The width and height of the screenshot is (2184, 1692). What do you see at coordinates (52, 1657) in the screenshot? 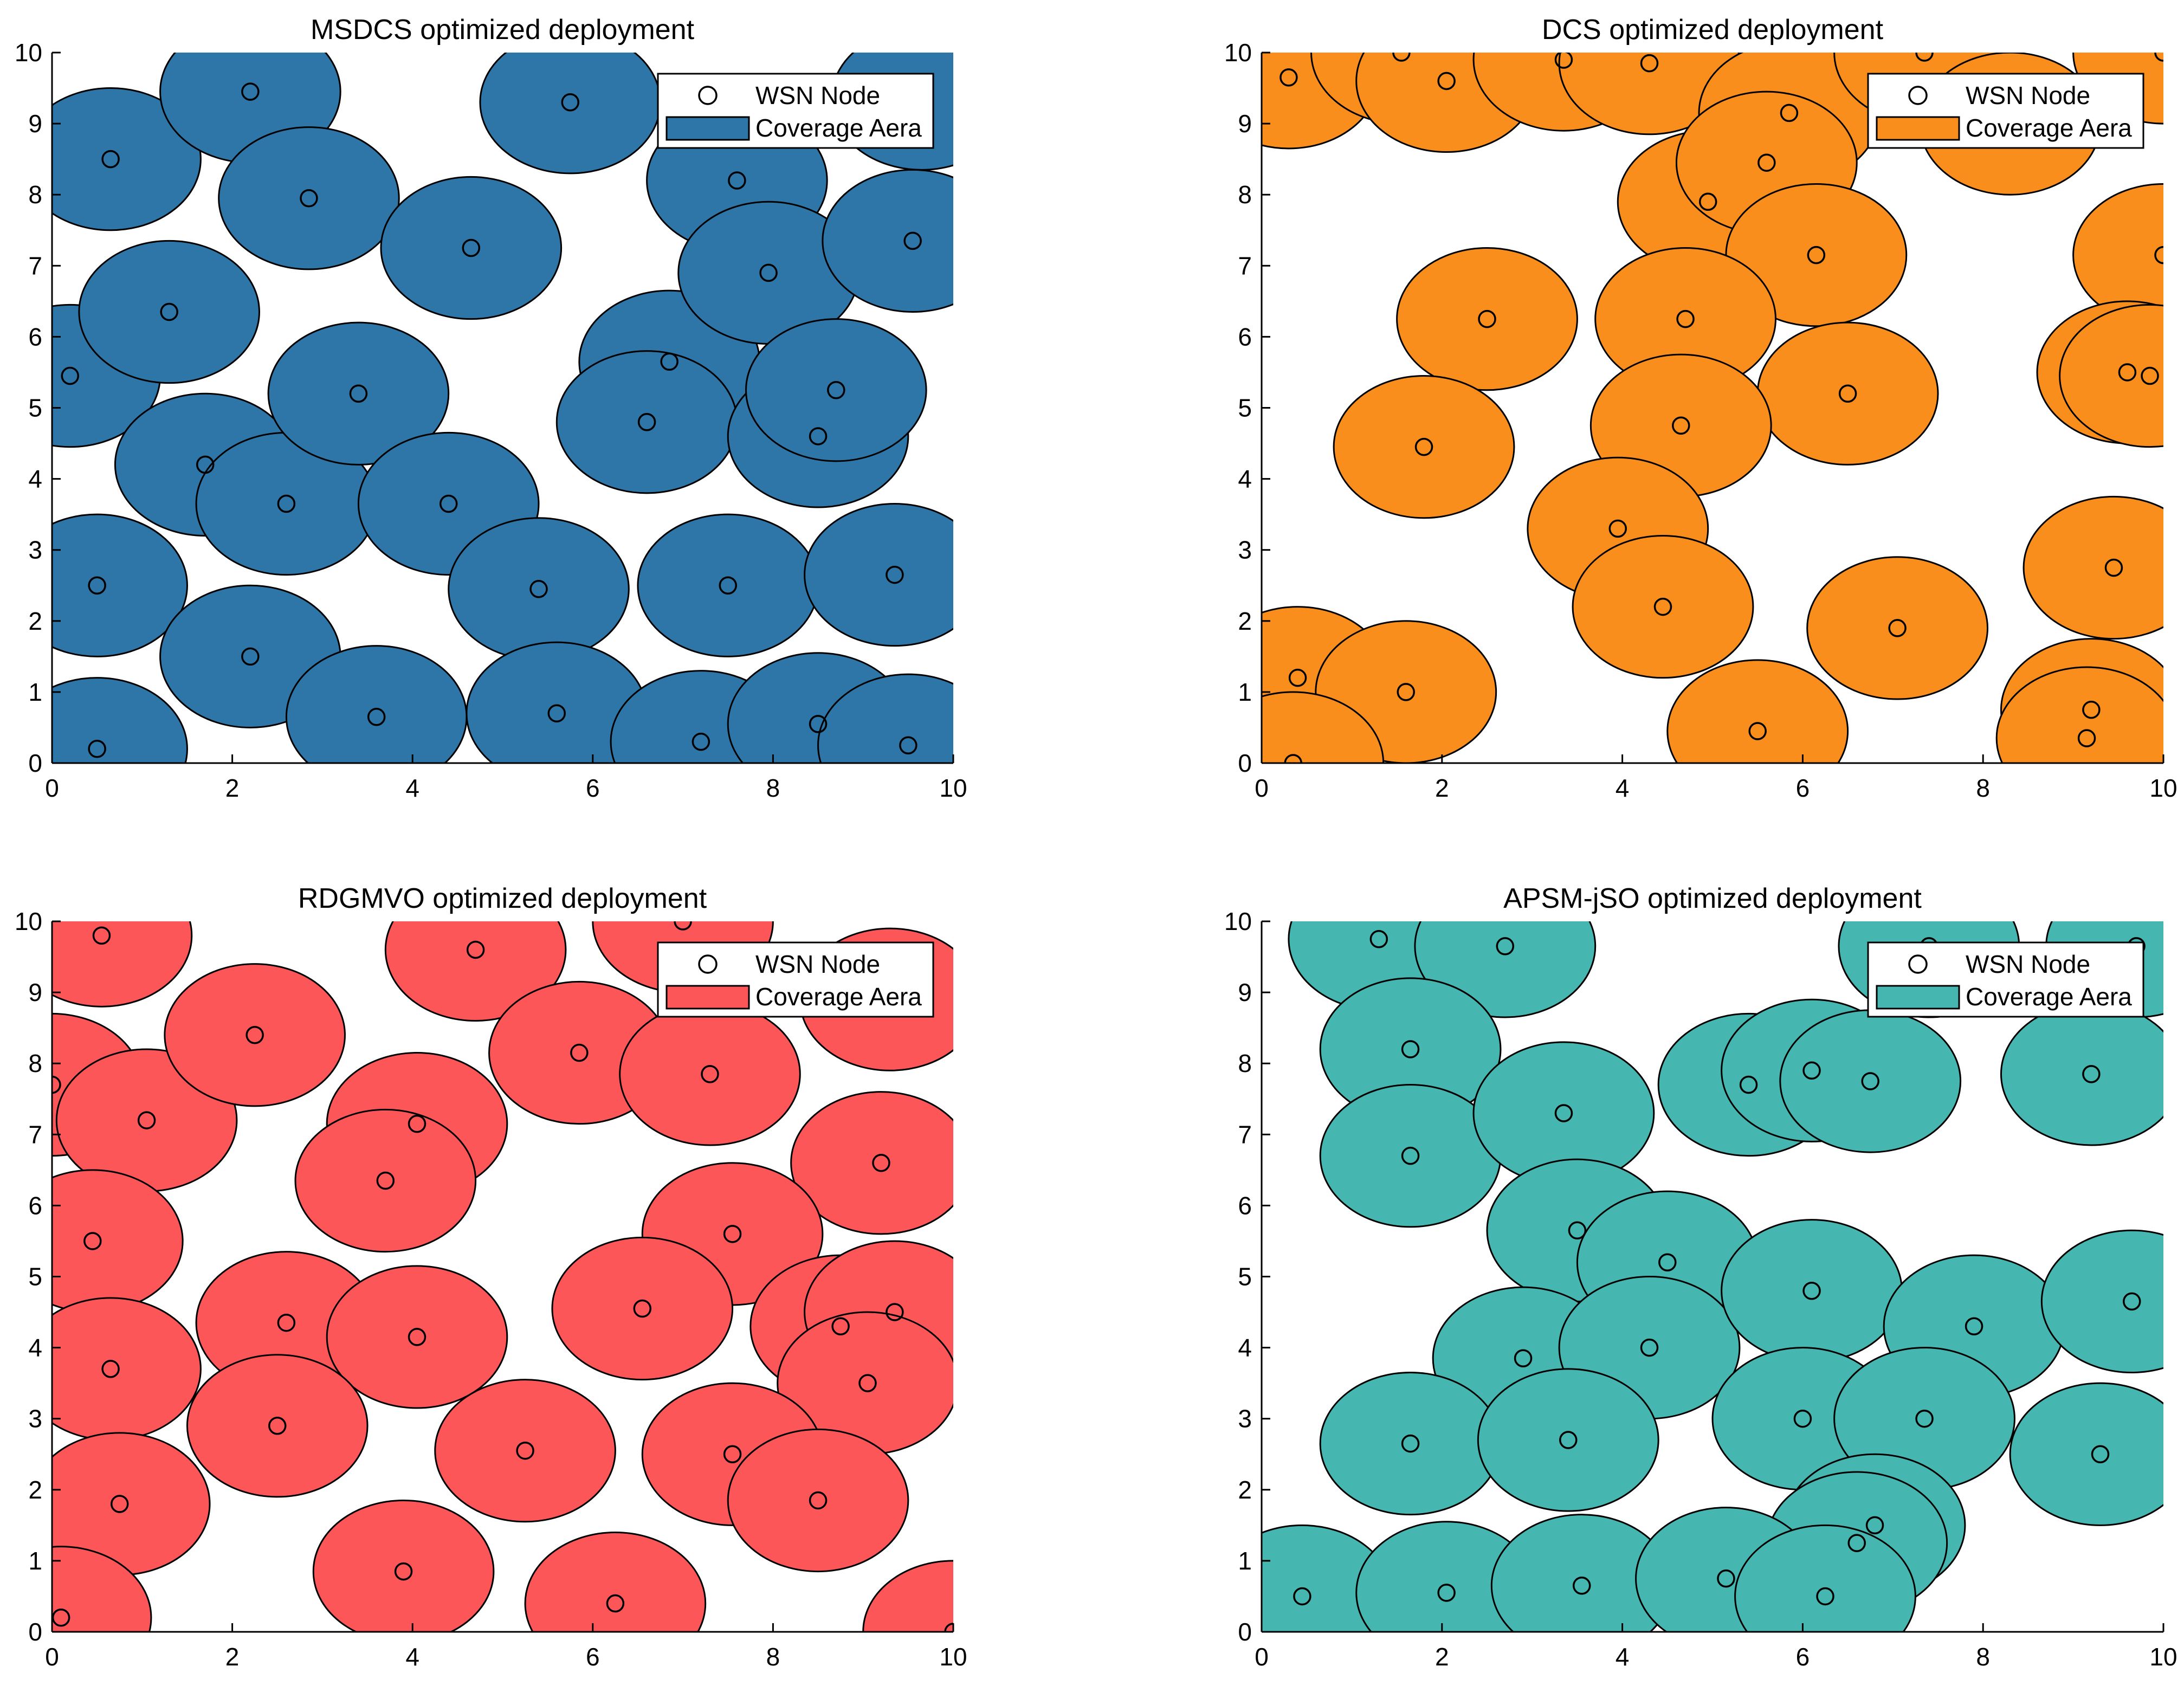
I see `x-tick-label: 0` at bounding box center [52, 1657].